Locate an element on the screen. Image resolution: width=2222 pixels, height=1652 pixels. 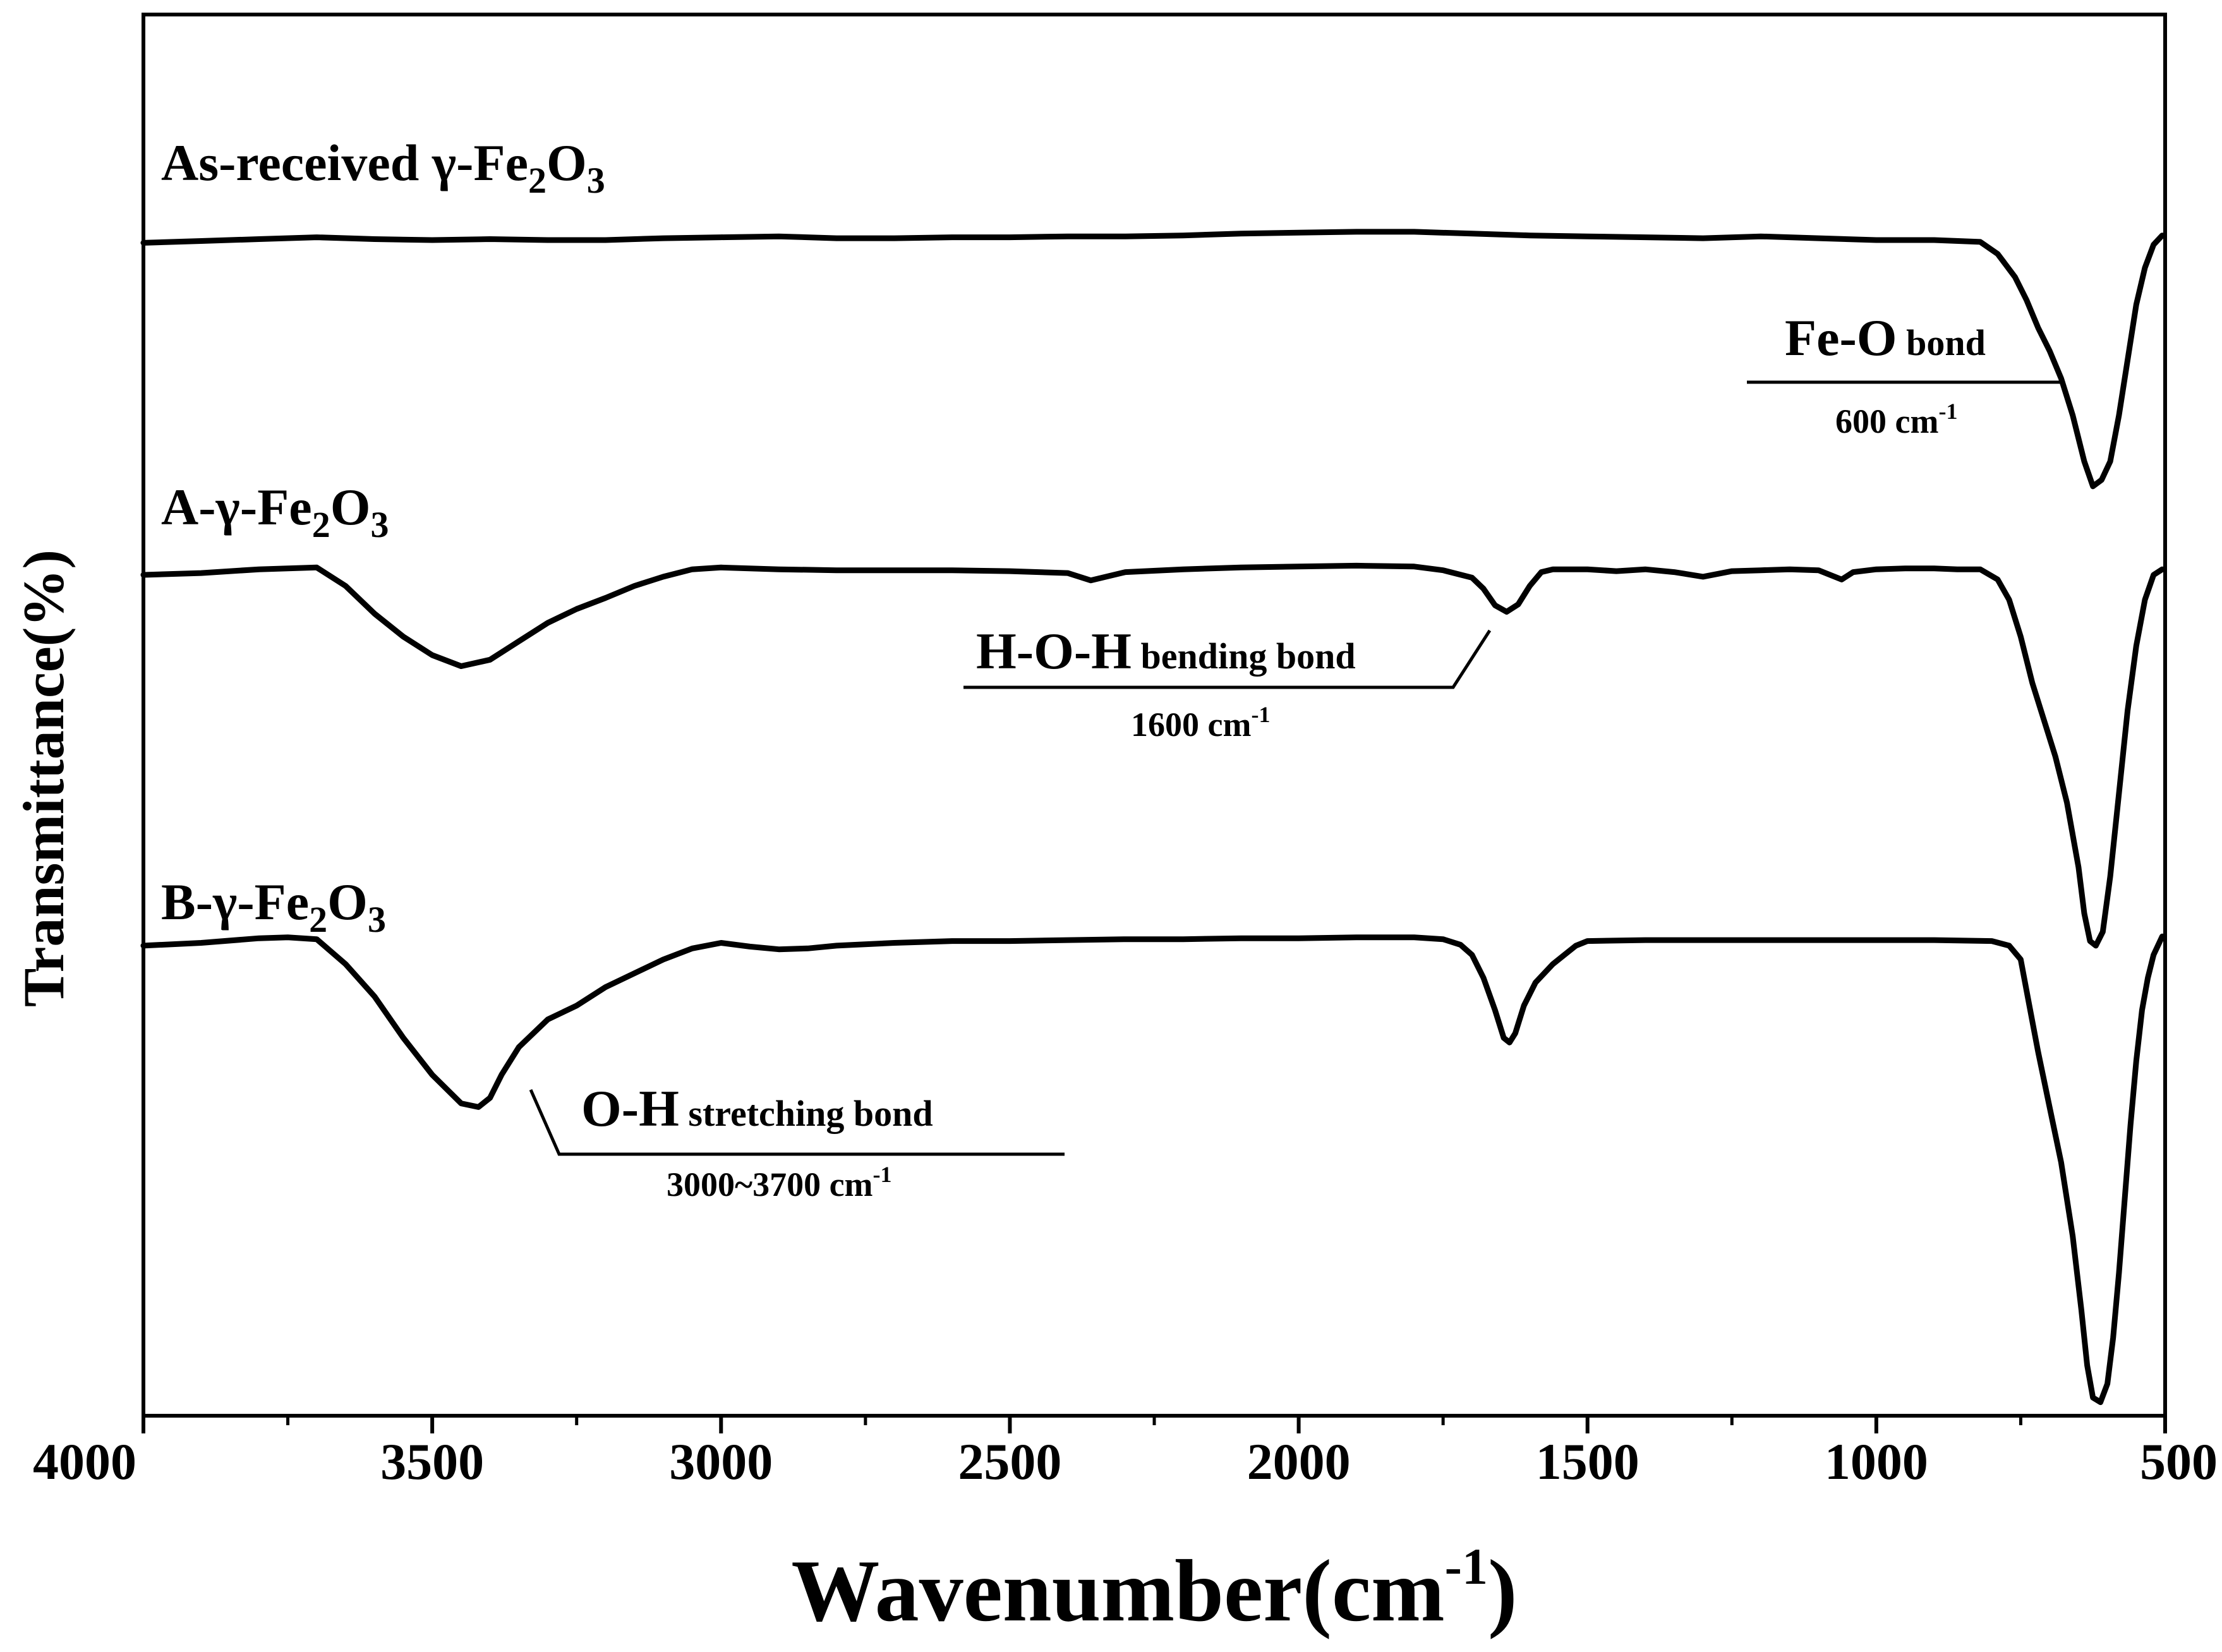
series-label-3: B-γ-Fe2O3 is located at coordinates (273, 906).